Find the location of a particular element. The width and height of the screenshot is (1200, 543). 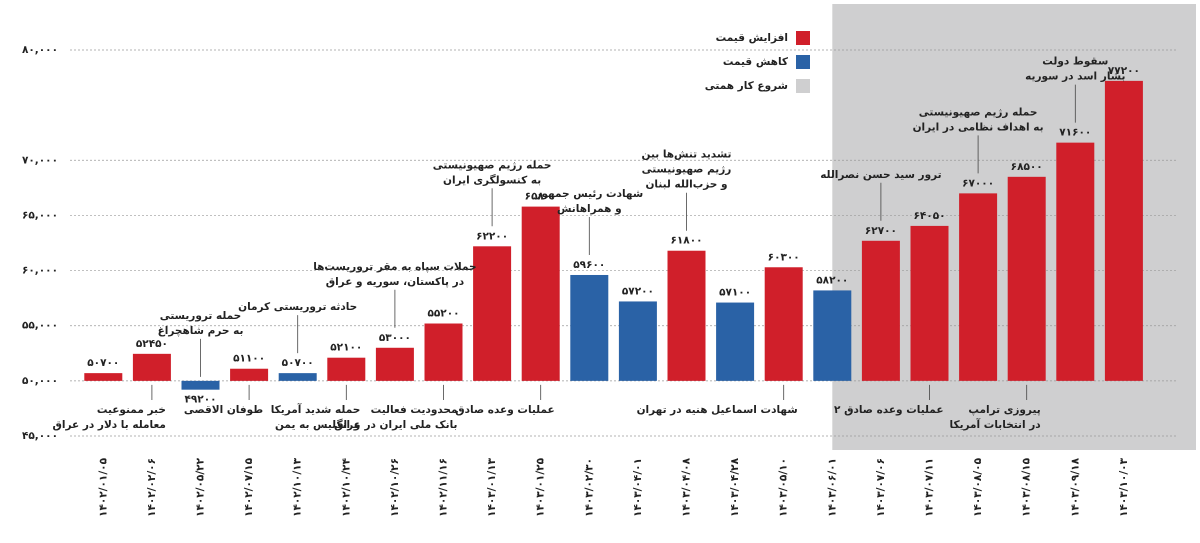

legend-label: افزایش قیمت is located at coordinates (752, 38).